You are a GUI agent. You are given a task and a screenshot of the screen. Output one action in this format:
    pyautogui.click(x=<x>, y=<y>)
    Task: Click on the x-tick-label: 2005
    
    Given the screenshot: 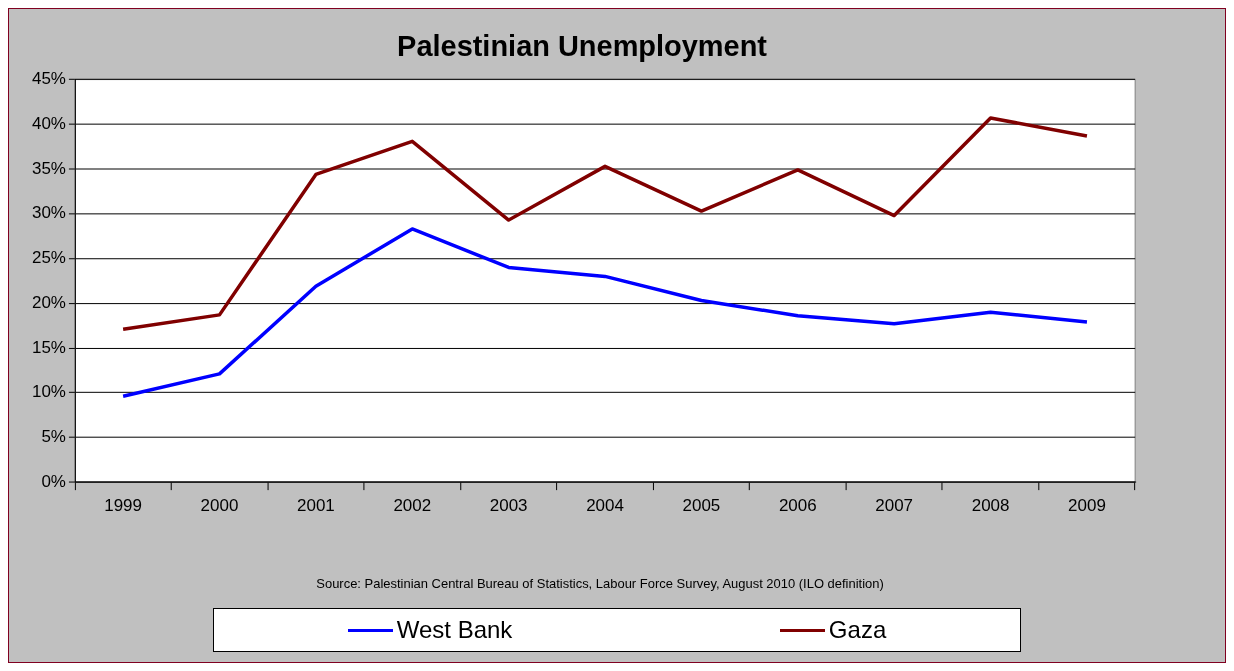 What is the action you would take?
    pyautogui.click(x=701, y=505)
    